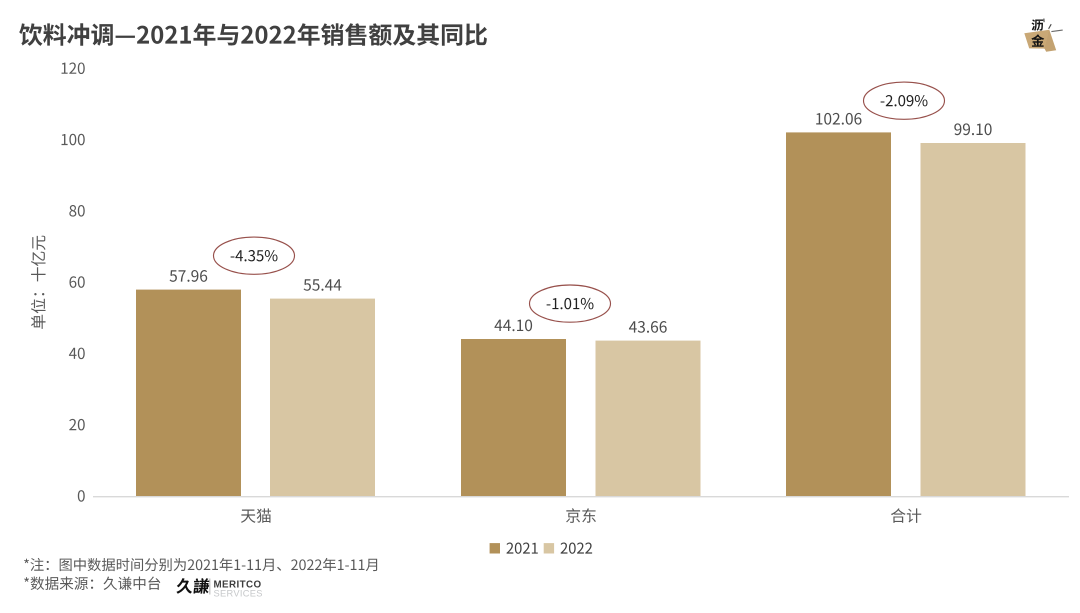 The height and width of the screenshot is (613, 1080). Describe the element at coordinates (238, 584) in the screenshot. I see `svg-text: MERITCO` at that location.